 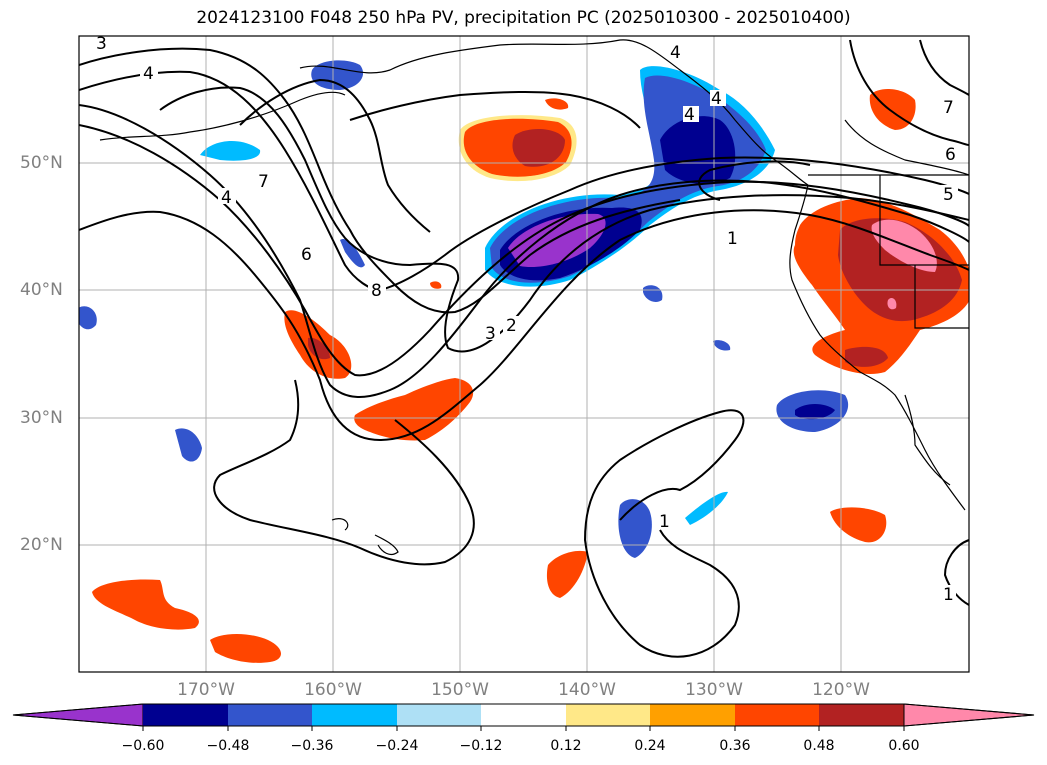 What do you see at coordinates (511, 326) in the screenshot?
I see `contour-label: 2` at bounding box center [511, 326].